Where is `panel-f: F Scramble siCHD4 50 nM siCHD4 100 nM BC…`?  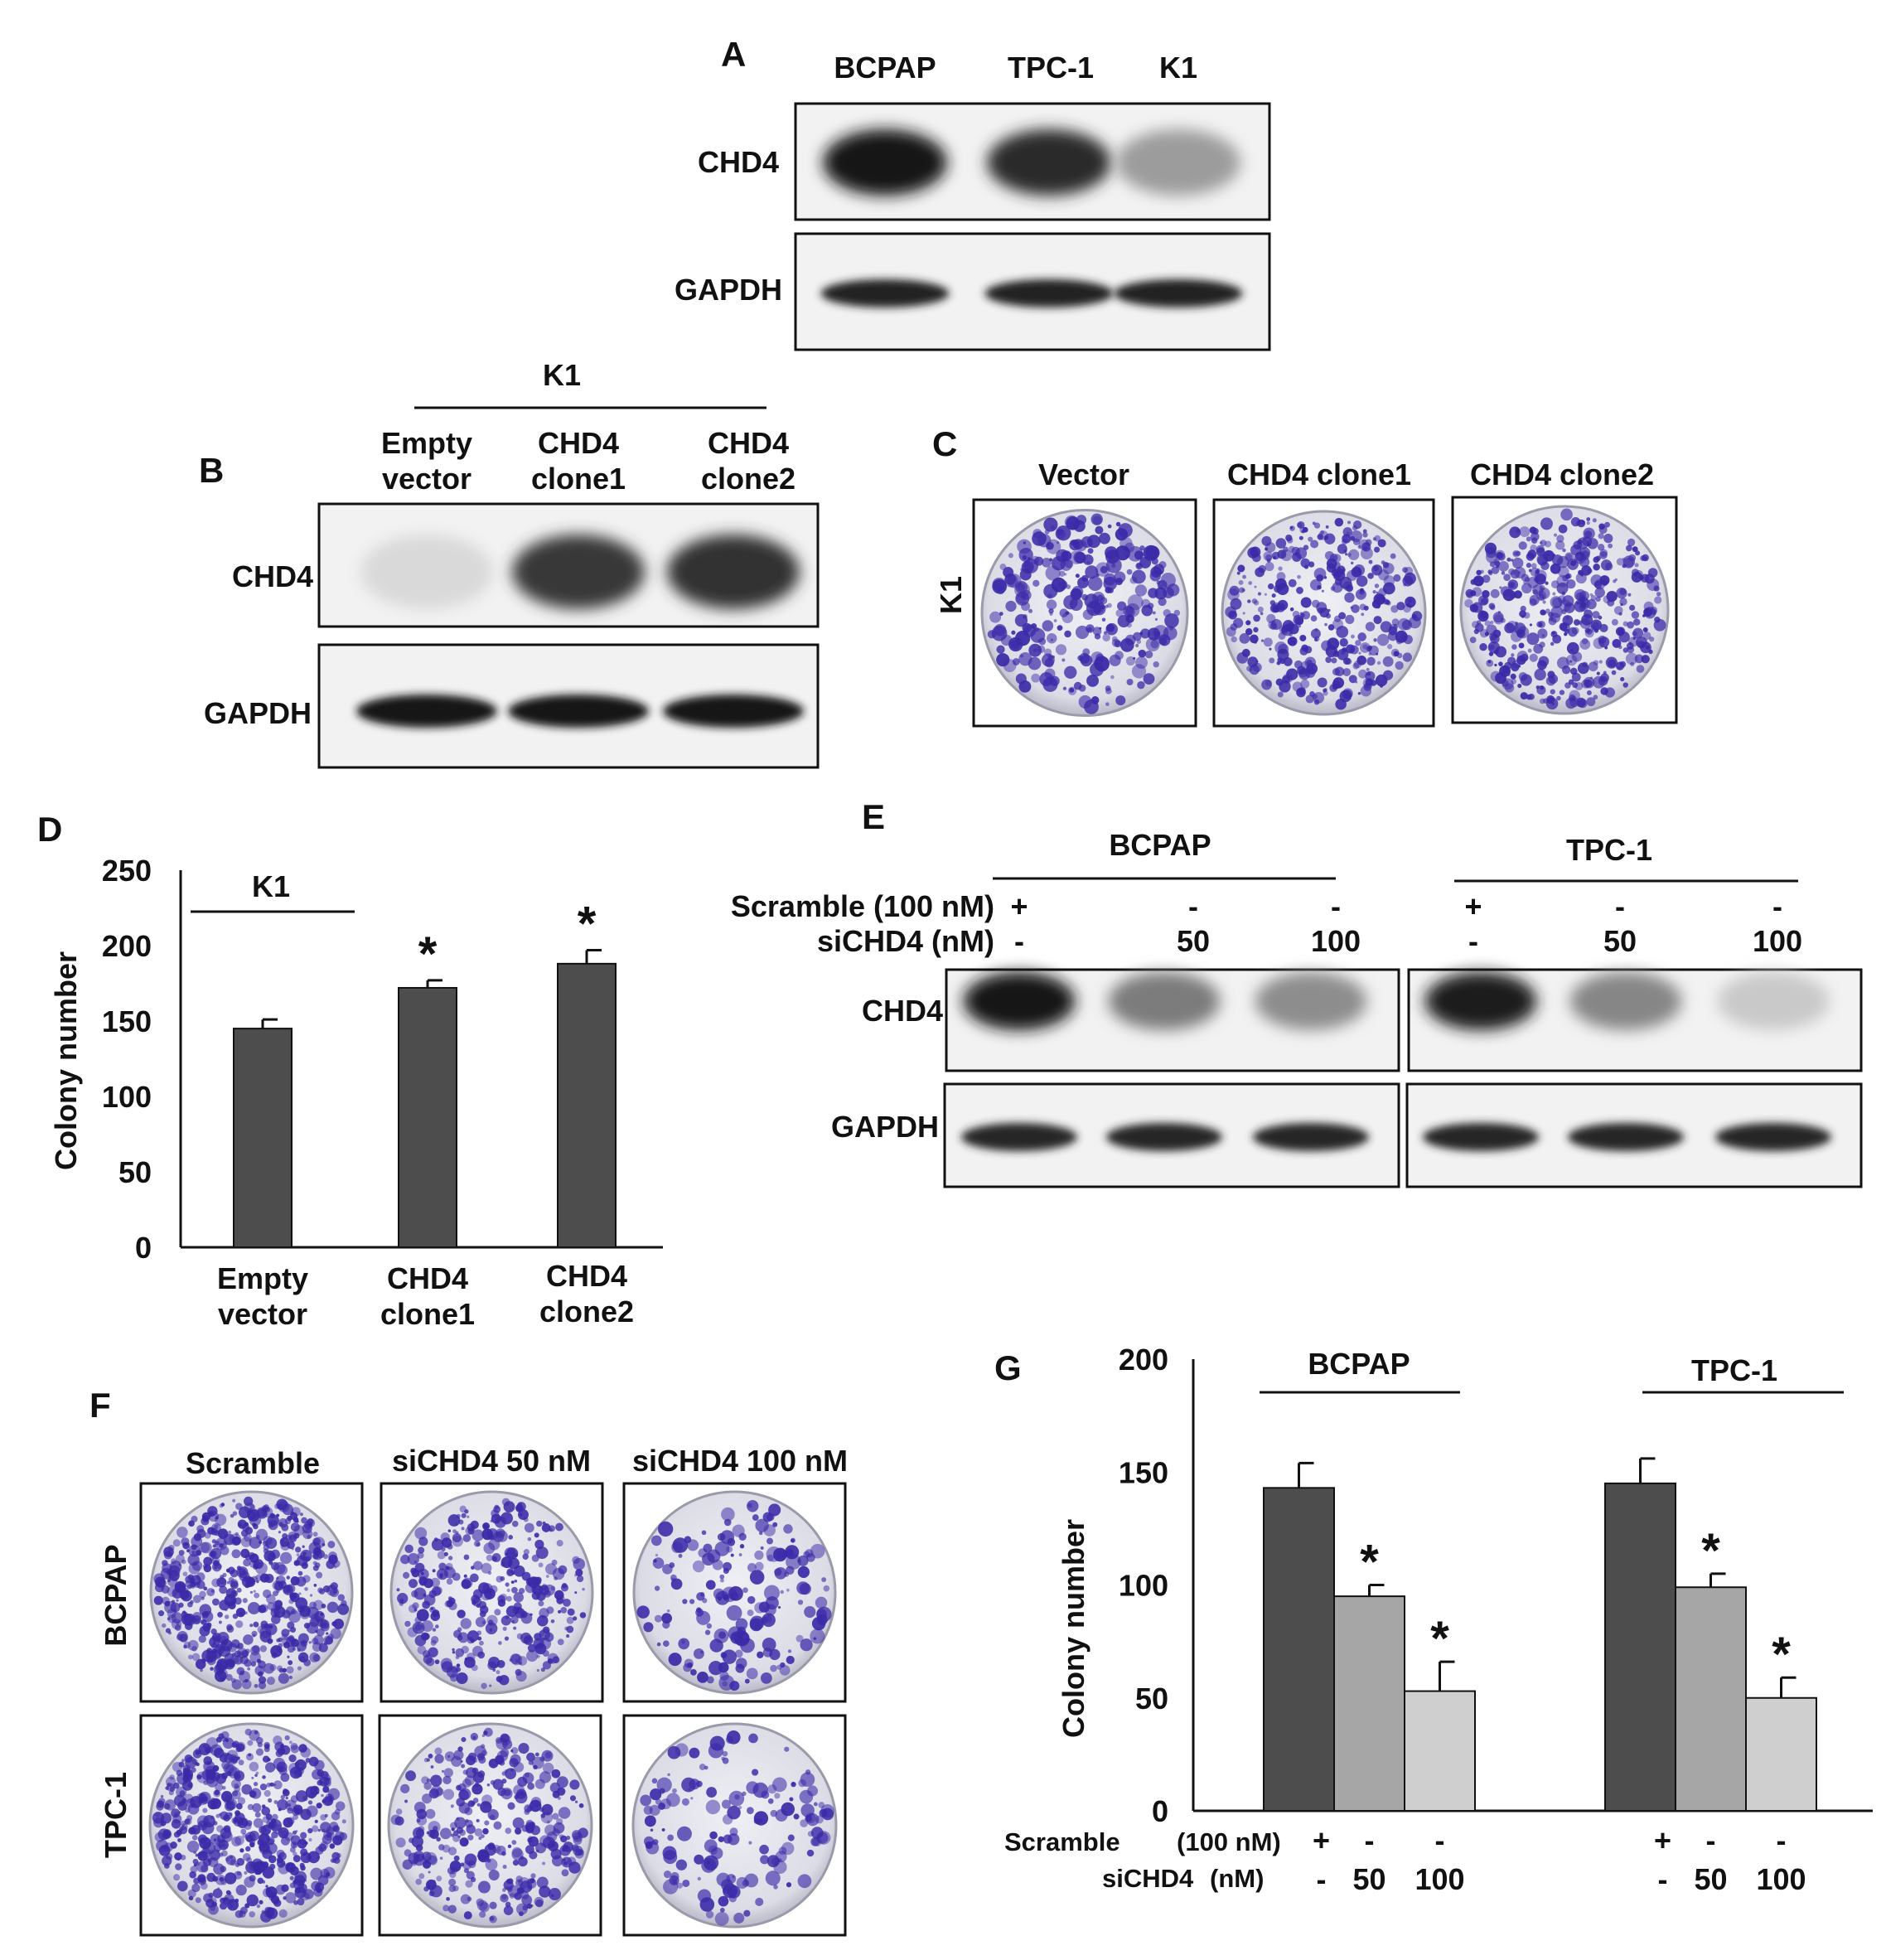 panel-f: F Scramble siCHD4 50 nM siCHD4 100 nM BC… is located at coordinates (468, 1661).